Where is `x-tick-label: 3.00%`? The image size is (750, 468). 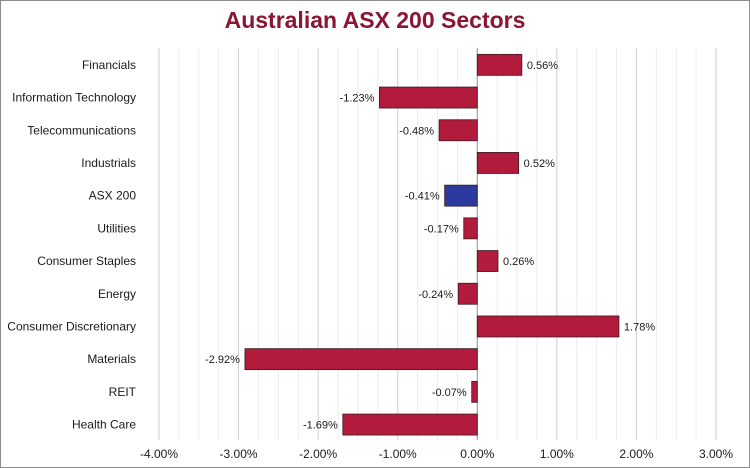 x-tick-label: 3.00% is located at coordinates (716, 454).